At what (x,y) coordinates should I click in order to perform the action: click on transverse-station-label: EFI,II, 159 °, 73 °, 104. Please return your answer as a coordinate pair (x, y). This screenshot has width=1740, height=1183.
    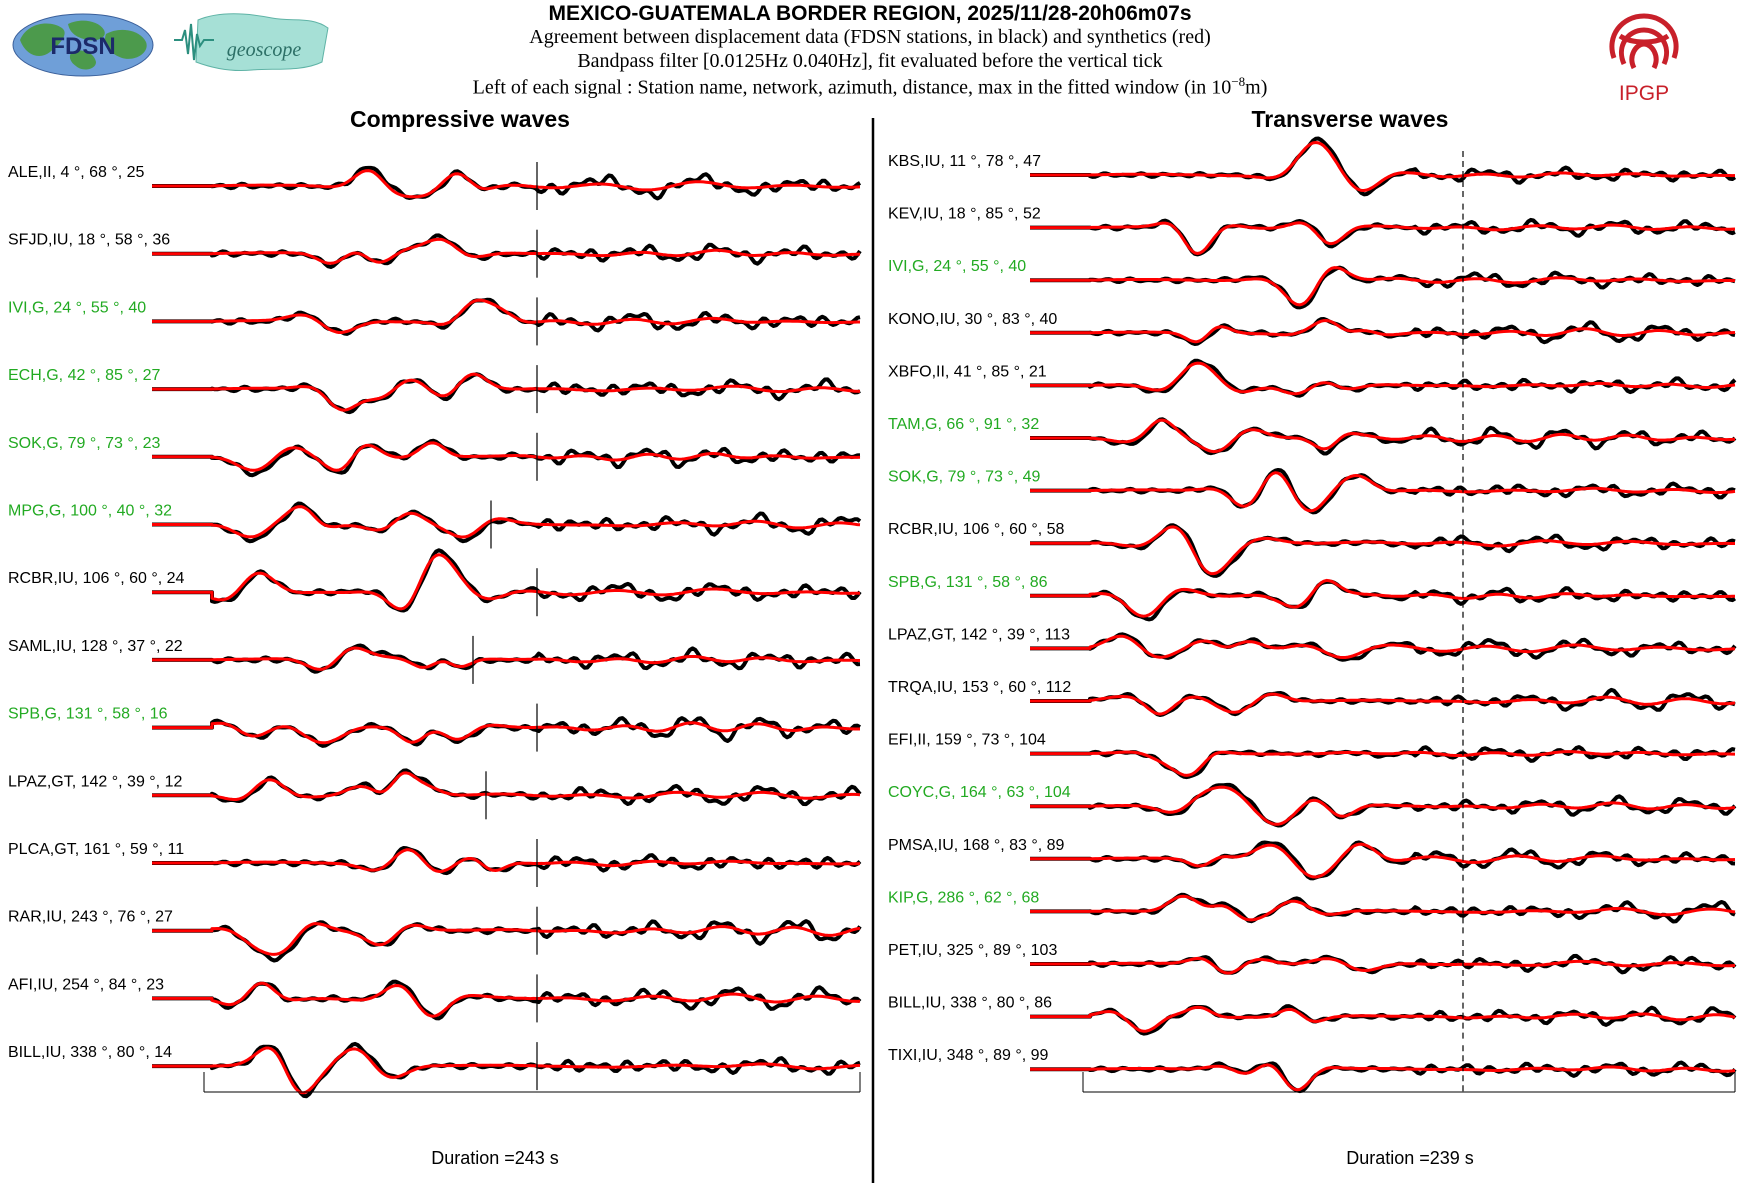
    Looking at the image, I should click on (967, 740).